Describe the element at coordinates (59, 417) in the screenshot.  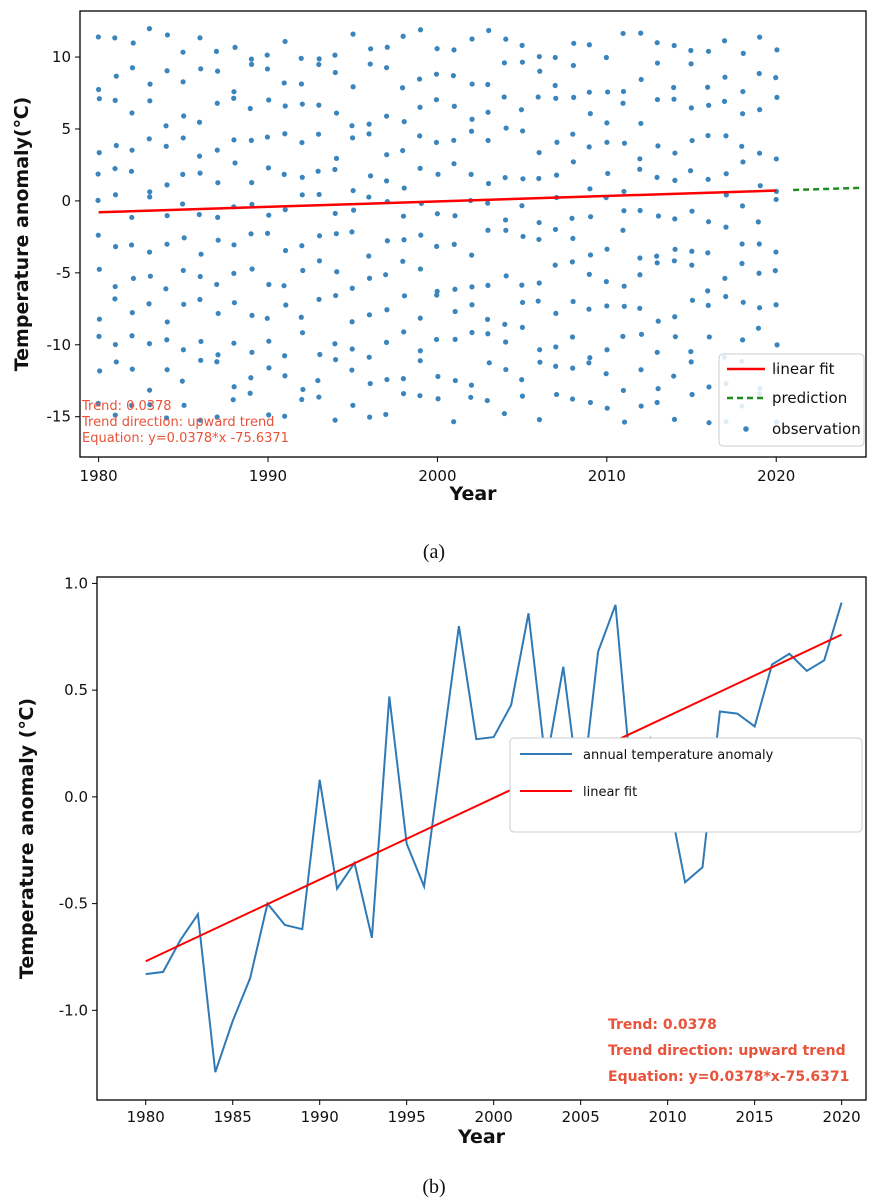
I see `y-tick-label: -15` at that location.